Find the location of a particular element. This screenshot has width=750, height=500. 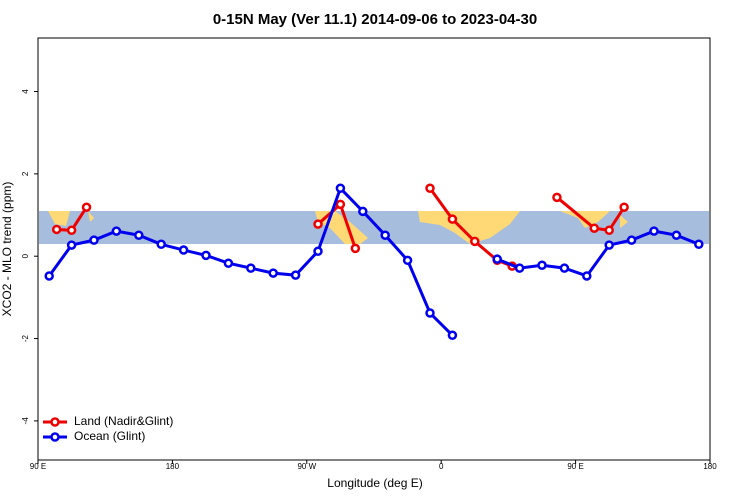

legend-label: Ocean (Glint) is located at coordinates (109, 436).